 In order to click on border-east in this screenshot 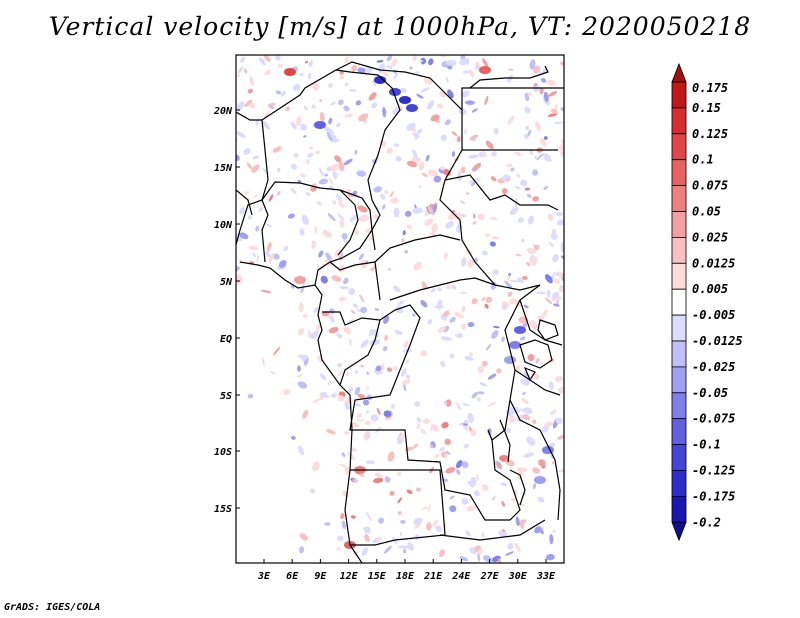, I will do `click(536, 410)`.